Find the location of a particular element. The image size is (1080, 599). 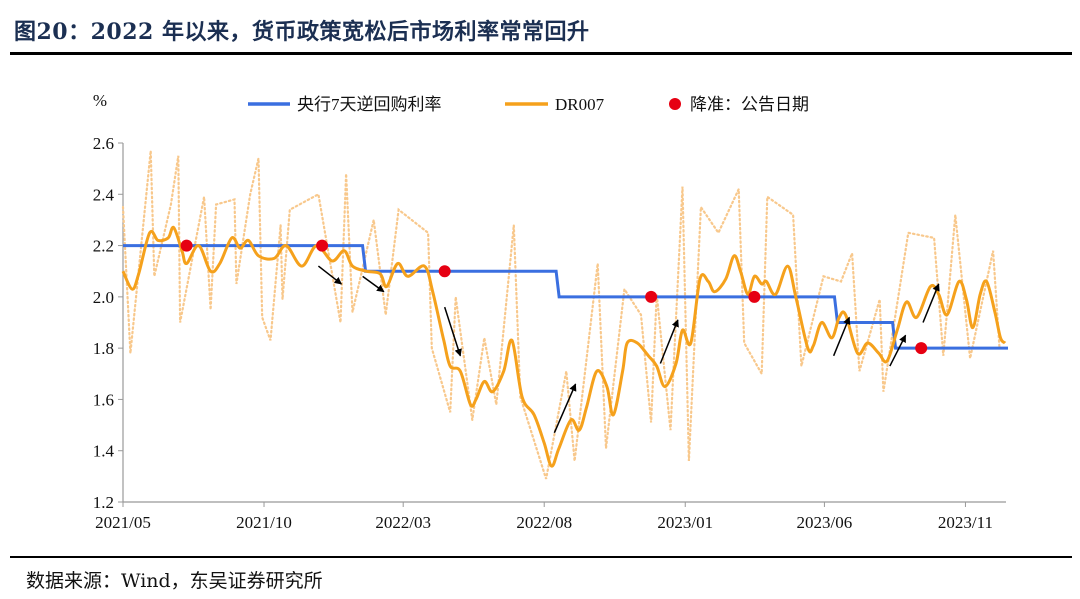

y-tick-label: 1.6 is located at coordinates (103, 399).